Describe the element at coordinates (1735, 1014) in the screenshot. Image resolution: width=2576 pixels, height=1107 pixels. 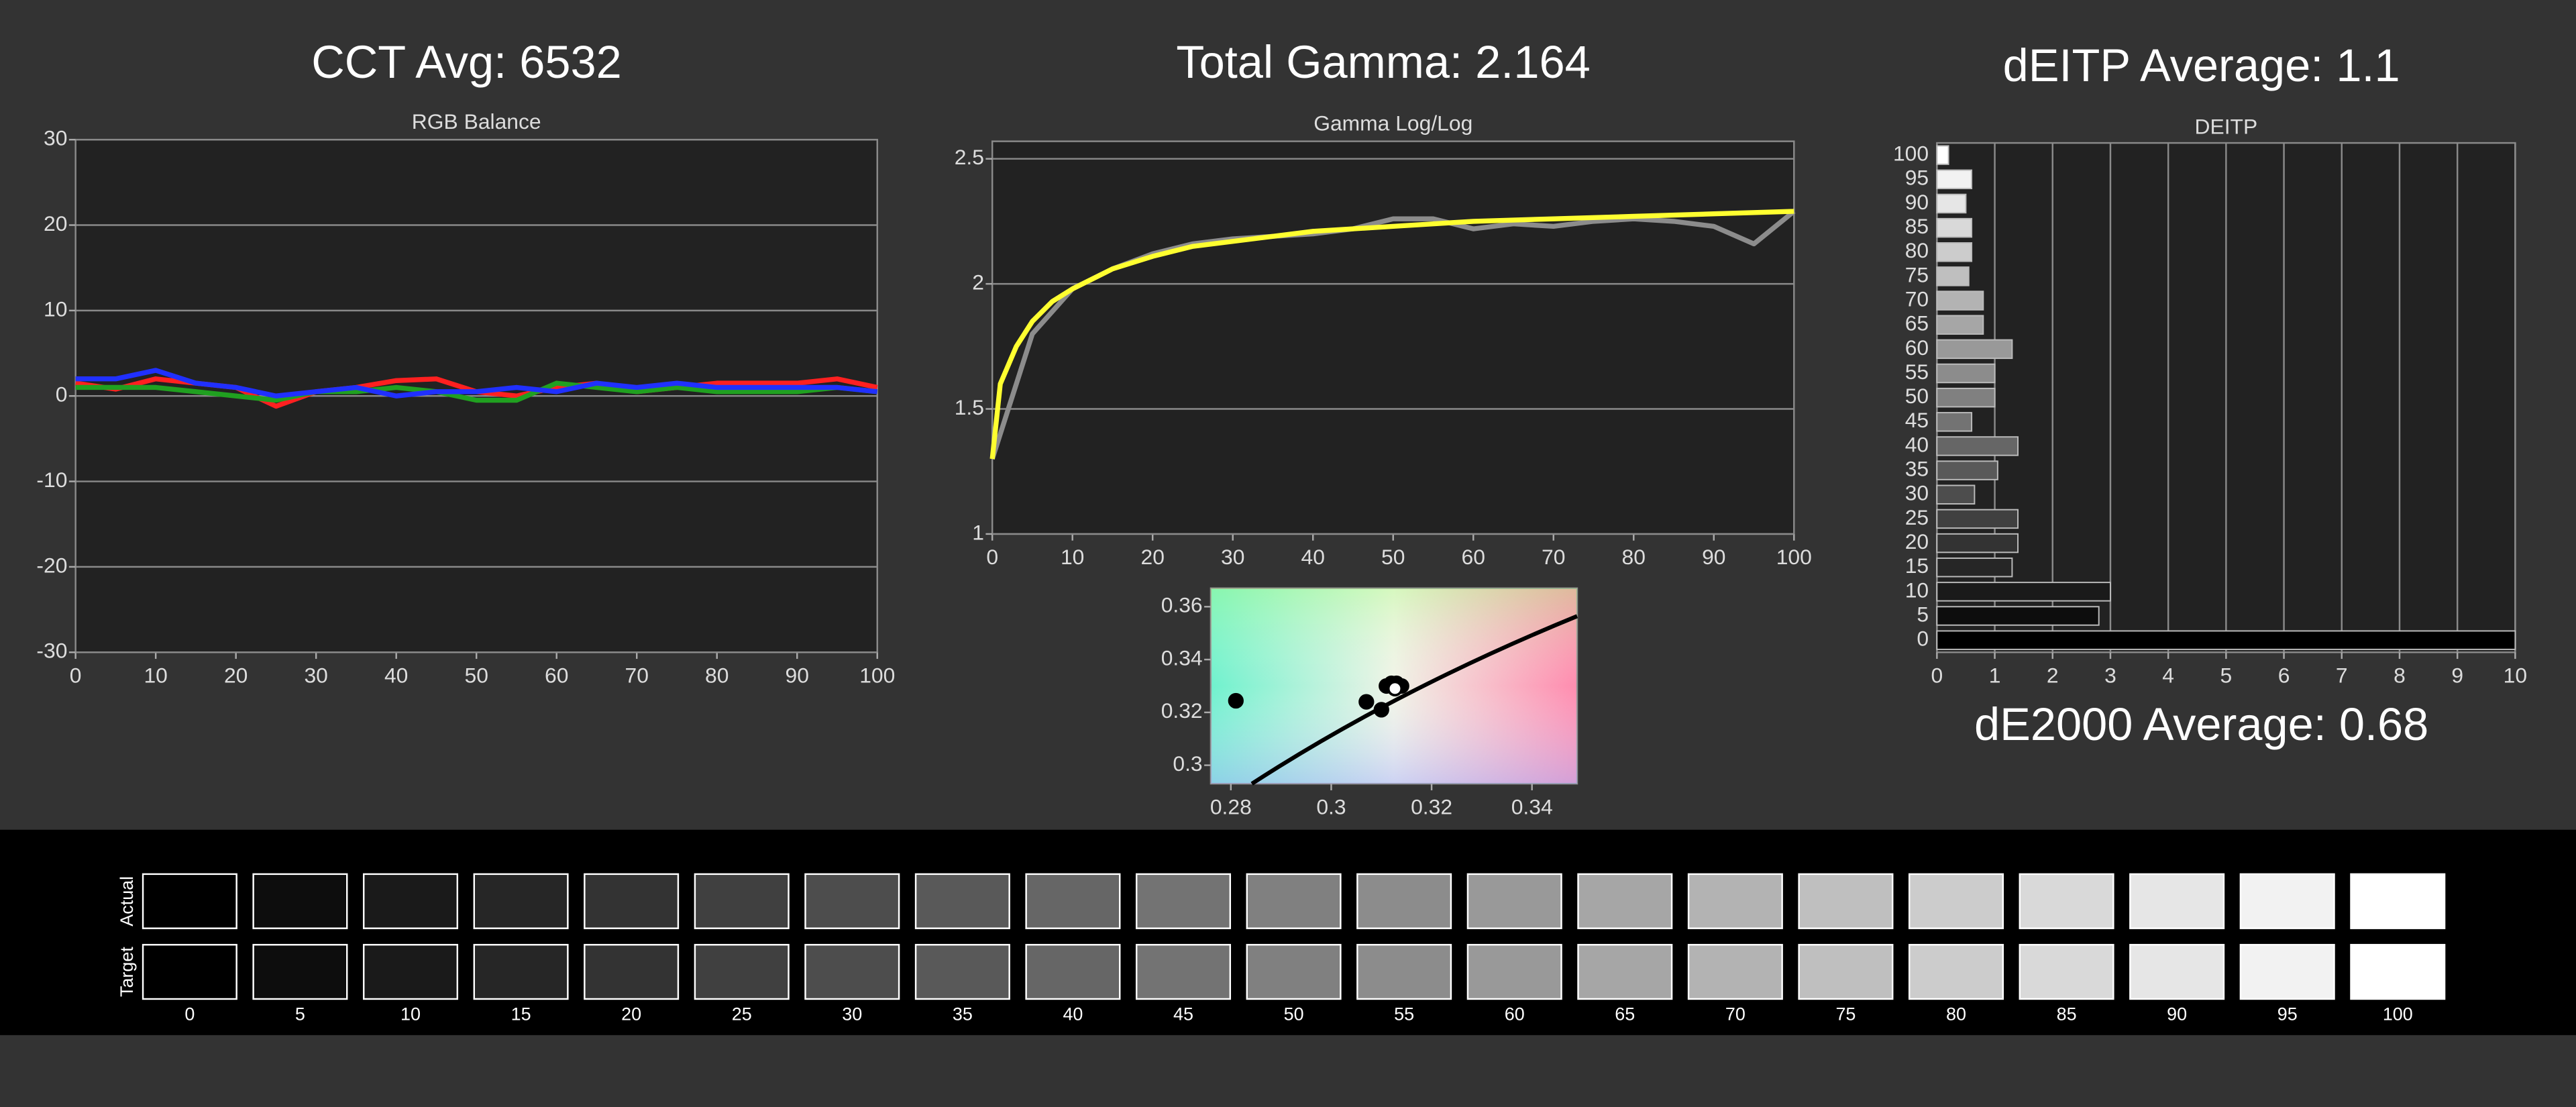
I see `level-label: 70` at that location.